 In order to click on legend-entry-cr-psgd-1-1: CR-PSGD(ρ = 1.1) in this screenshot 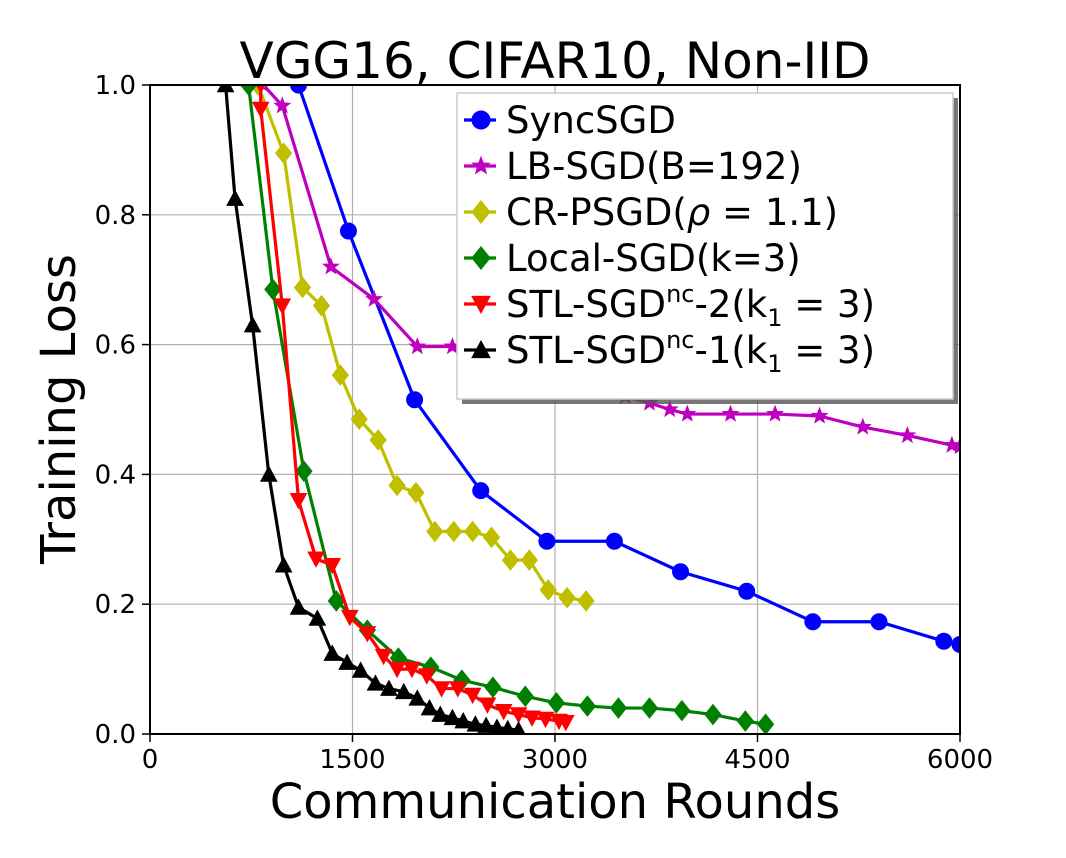, I will do `click(651, 212)`.